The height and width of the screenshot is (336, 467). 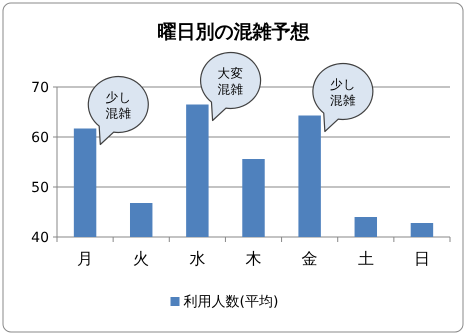 I want to click on xtick: 土, so click(x=366, y=258).